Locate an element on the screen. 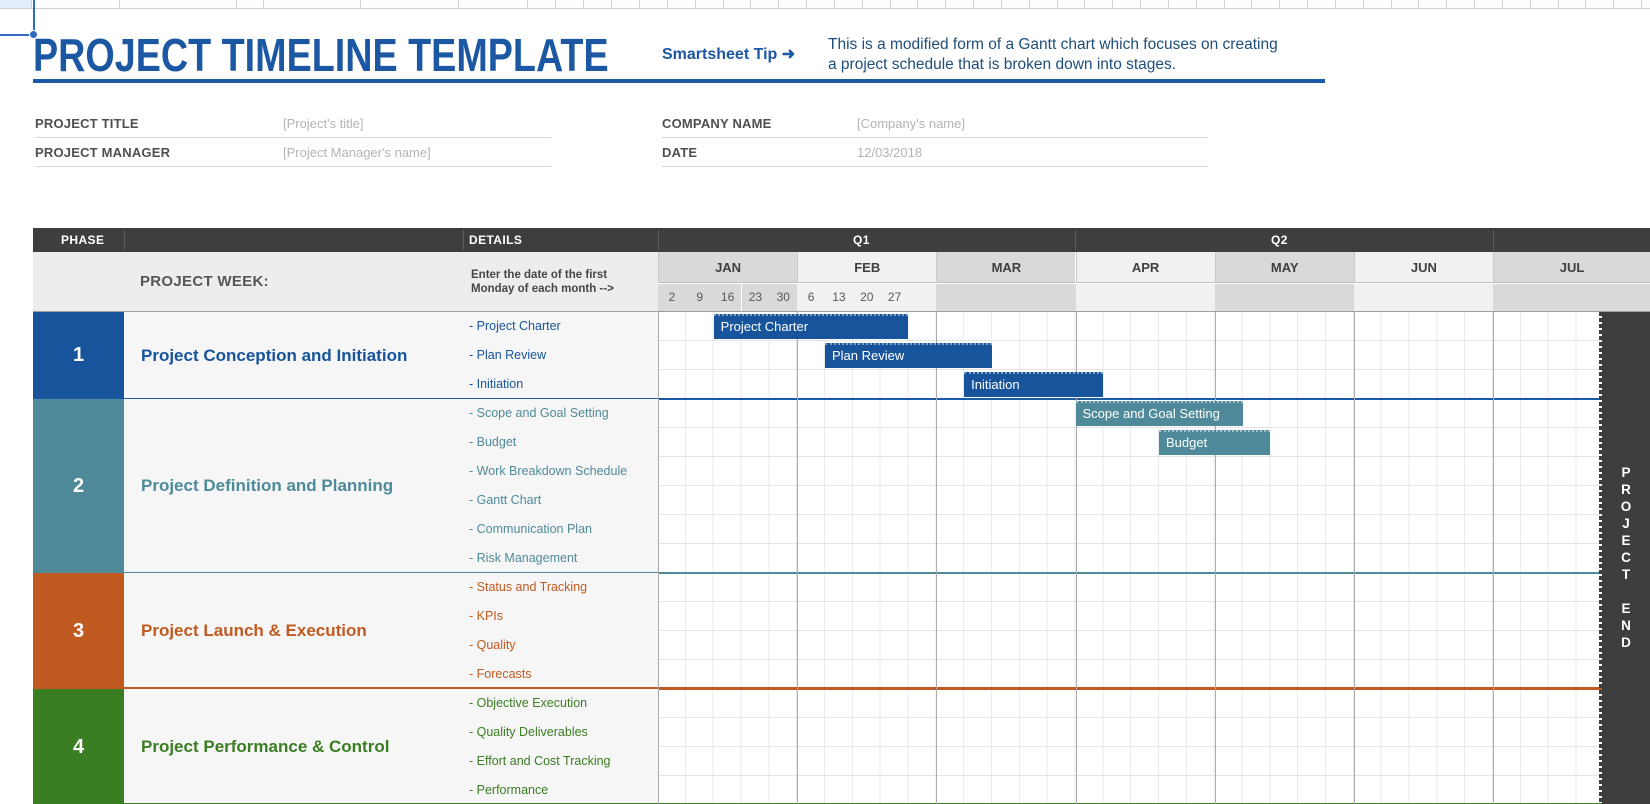 Image resolution: width=1650 pixels, height=804 pixels. gantt-bar: Project Charter is located at coordinates (811, 326).